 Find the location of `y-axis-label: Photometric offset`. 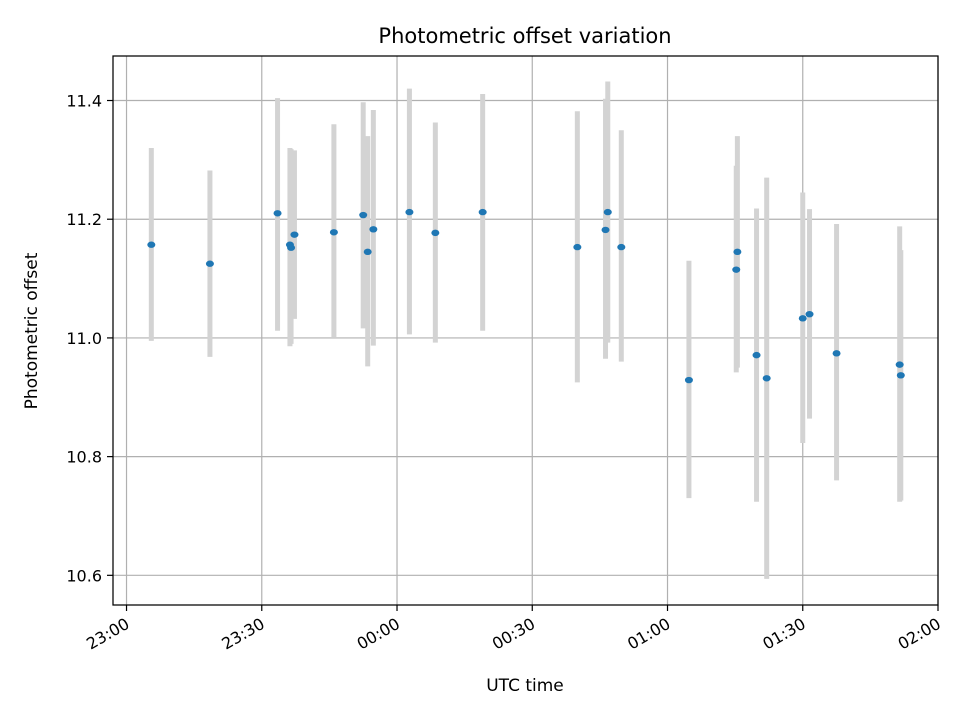

y-axis-label: Photometric offset is located at coordinates (32, 330).